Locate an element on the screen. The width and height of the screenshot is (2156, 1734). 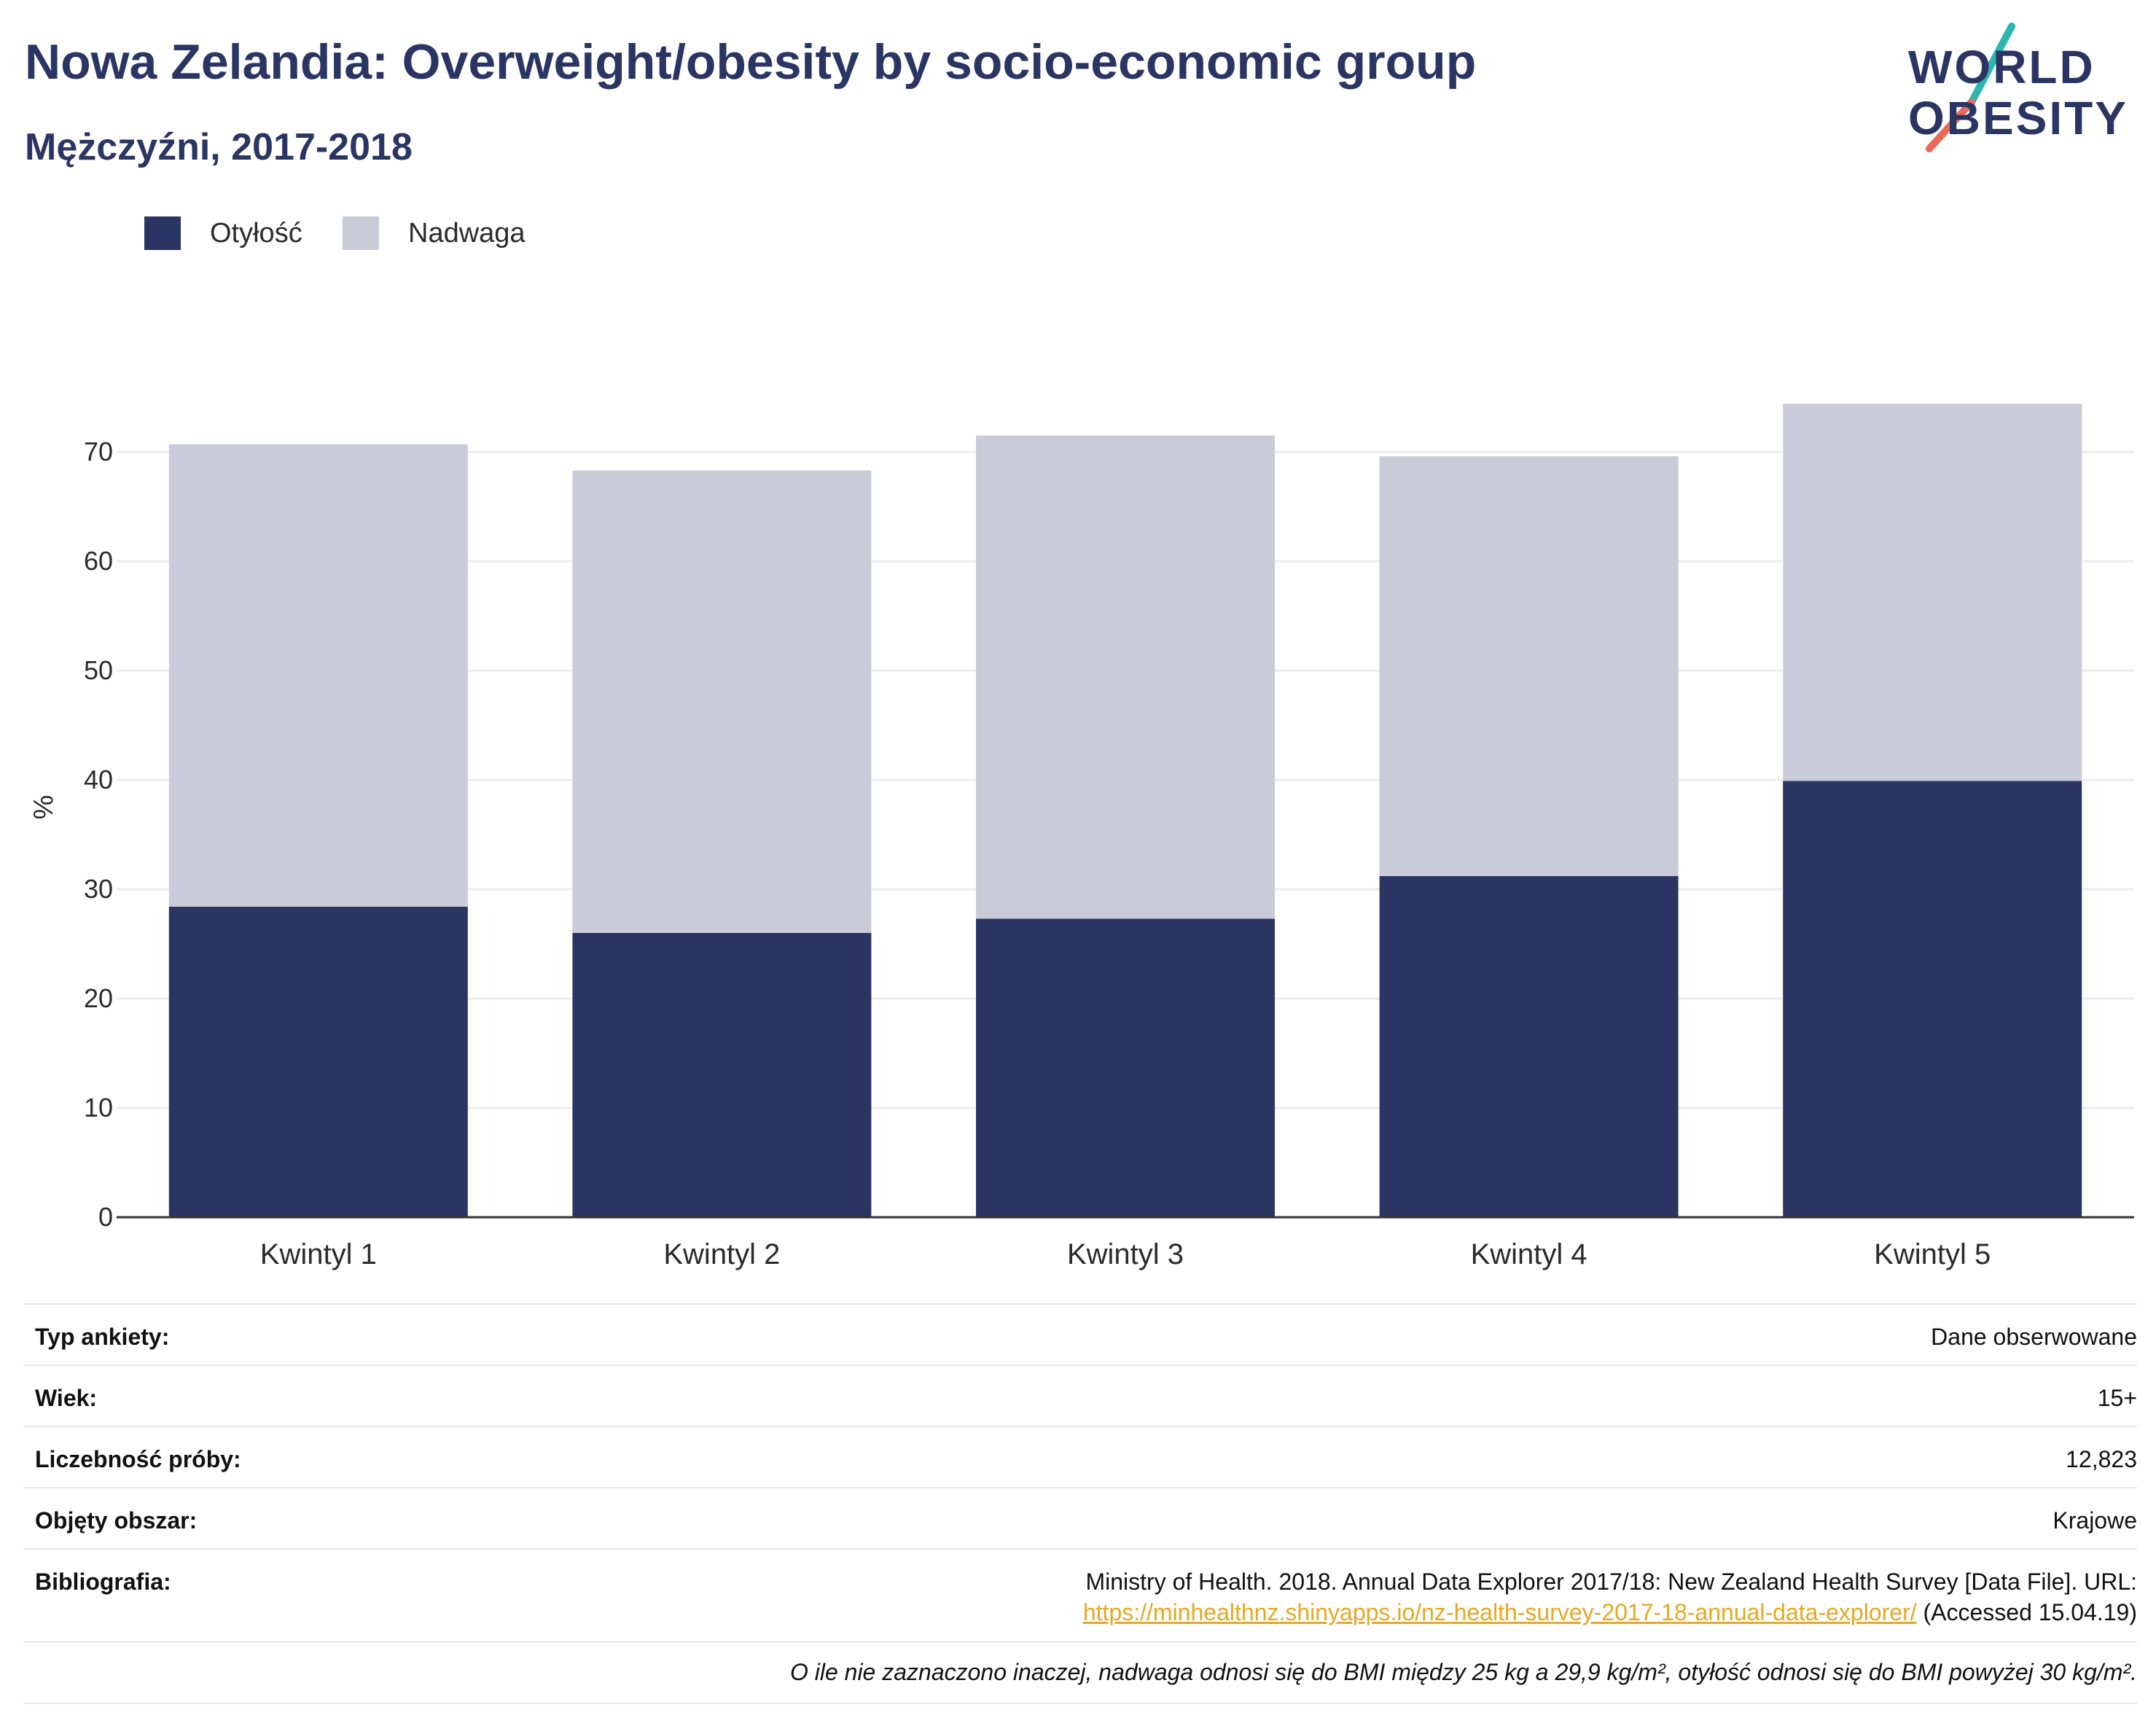
logo-slash-icon is located at coordinates (1971, 88).